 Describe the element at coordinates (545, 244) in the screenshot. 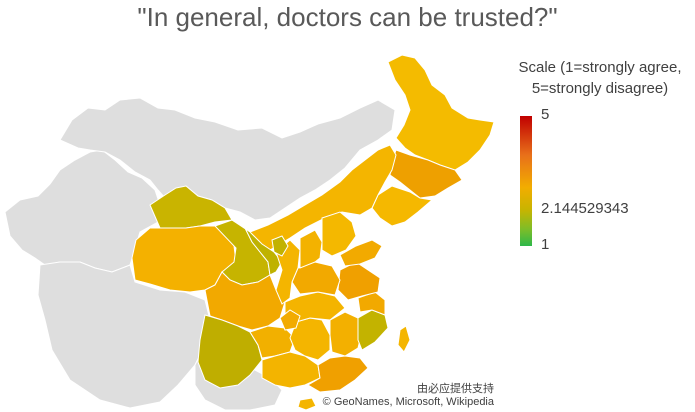

I see `legend-min-label: 1` at that location.